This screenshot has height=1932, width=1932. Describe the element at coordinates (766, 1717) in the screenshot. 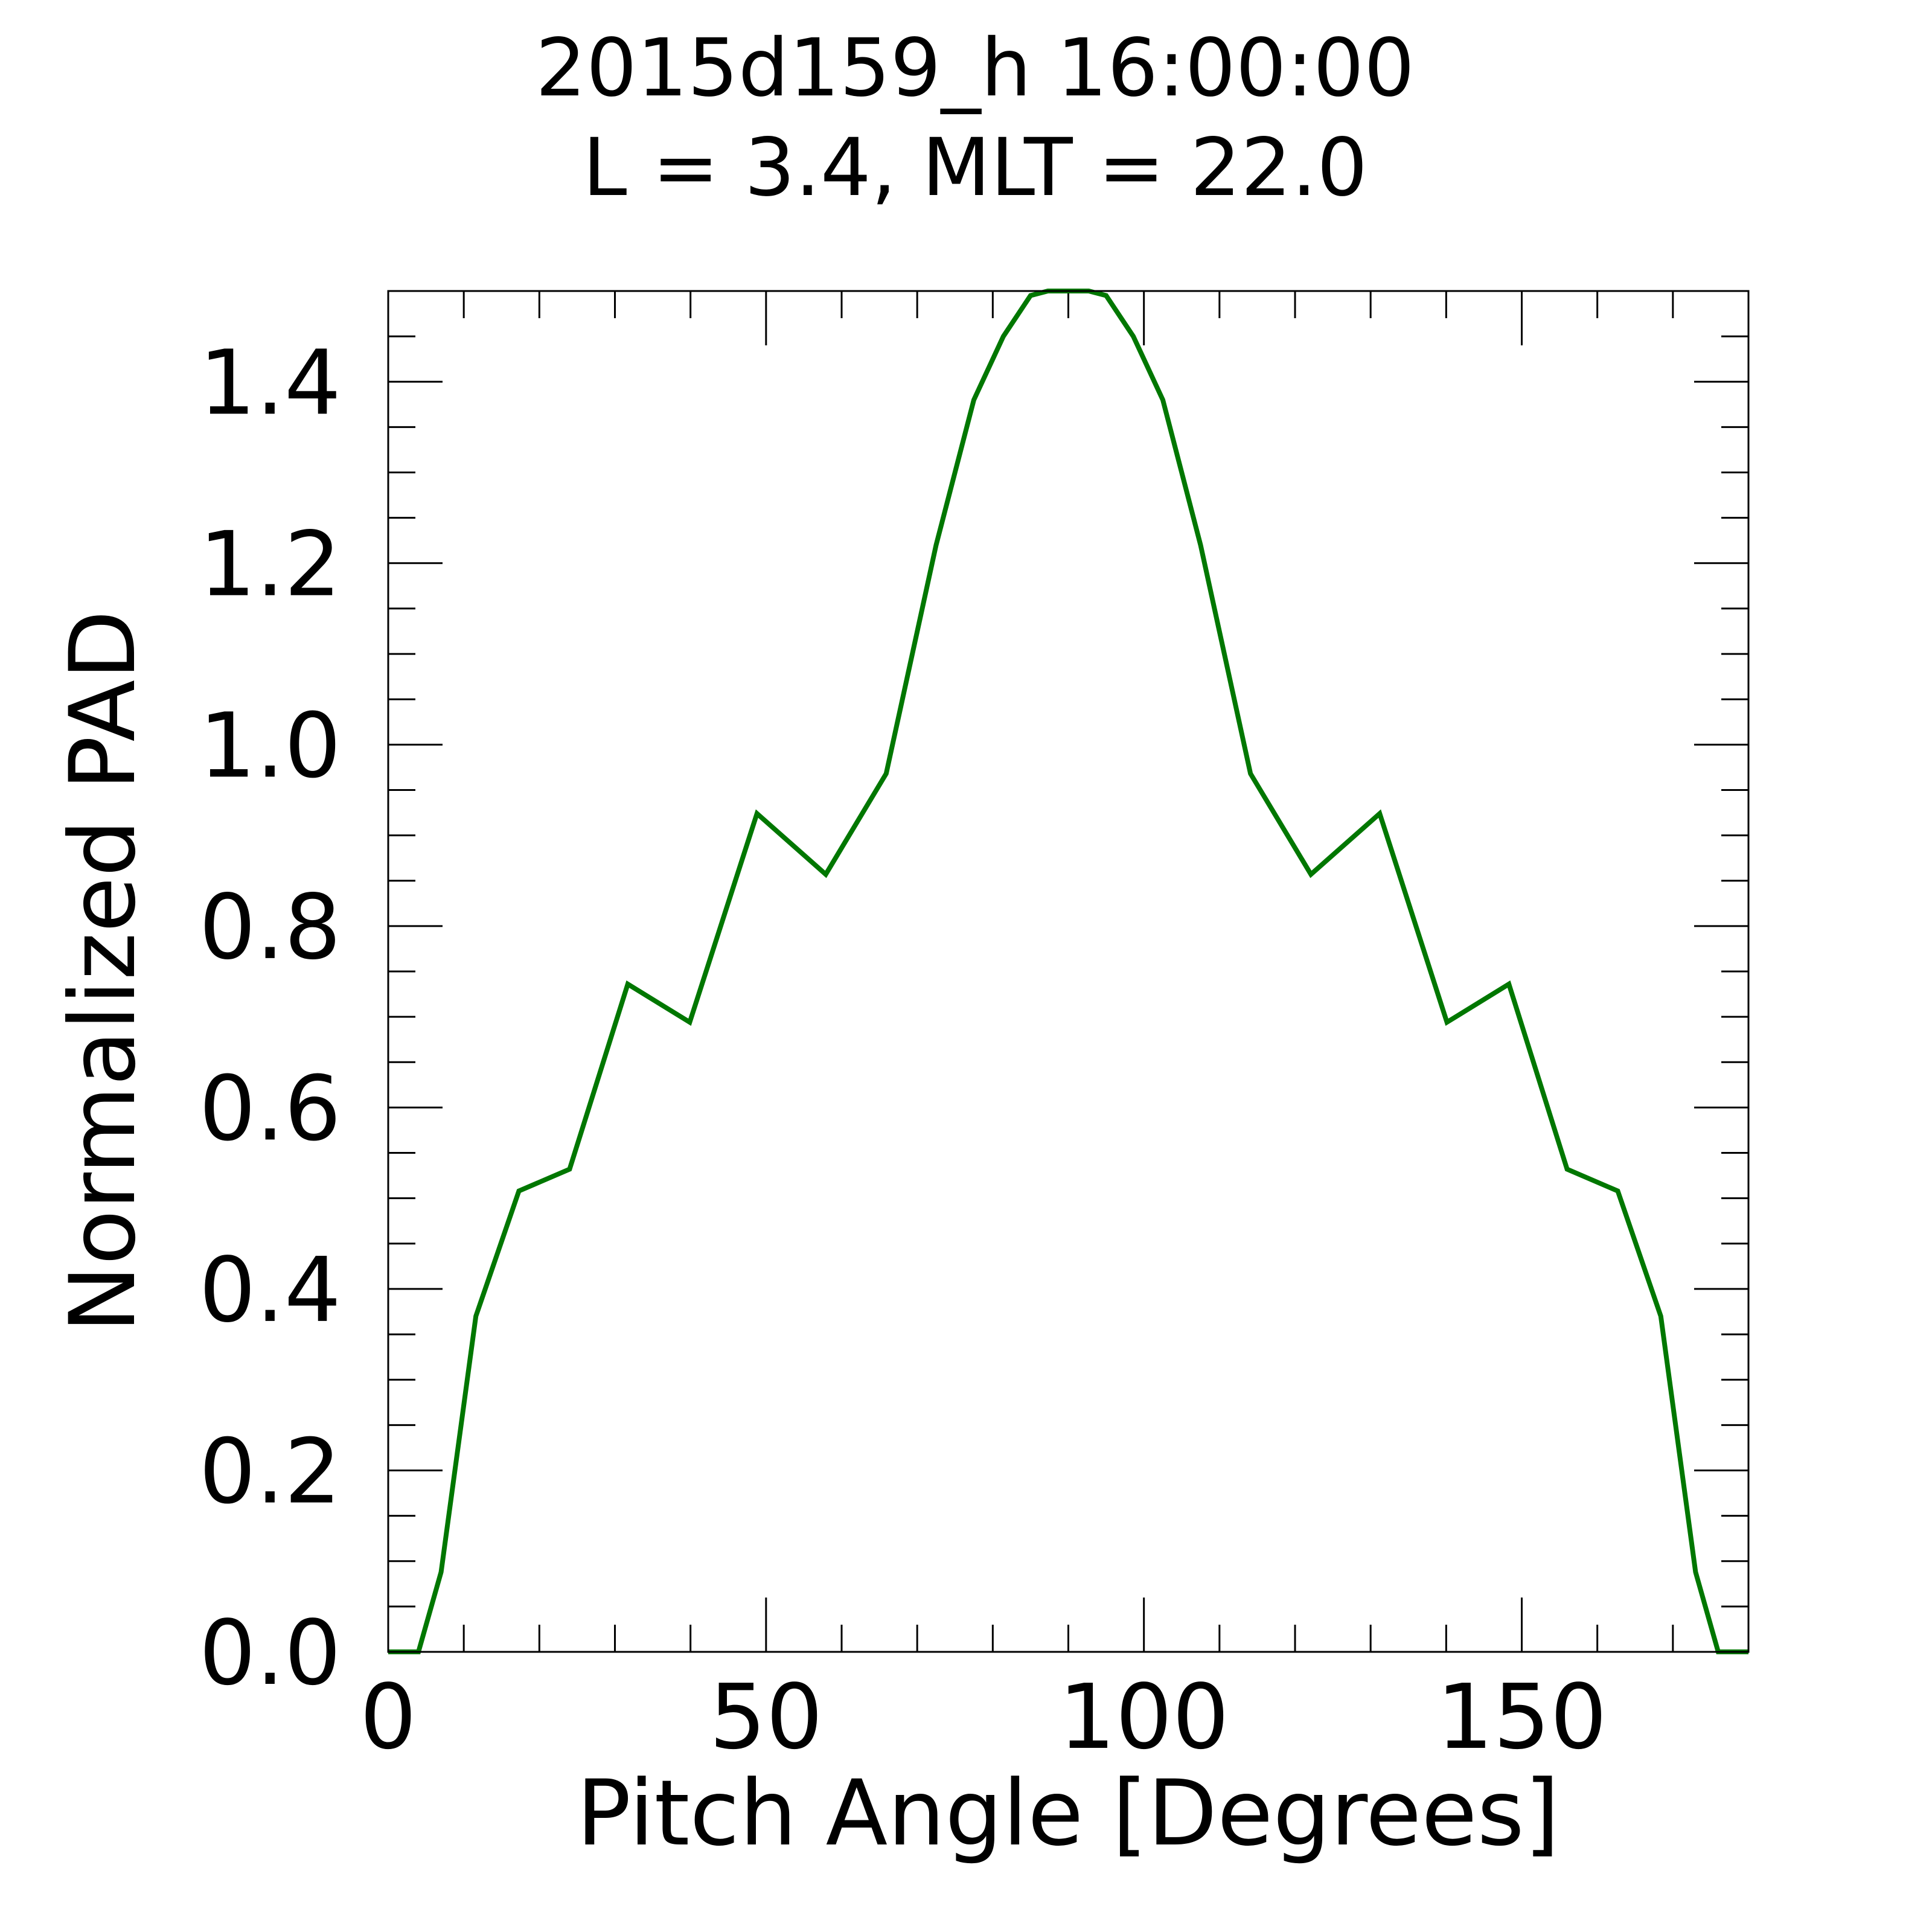

I see `x-tick-label: 50` at that location.